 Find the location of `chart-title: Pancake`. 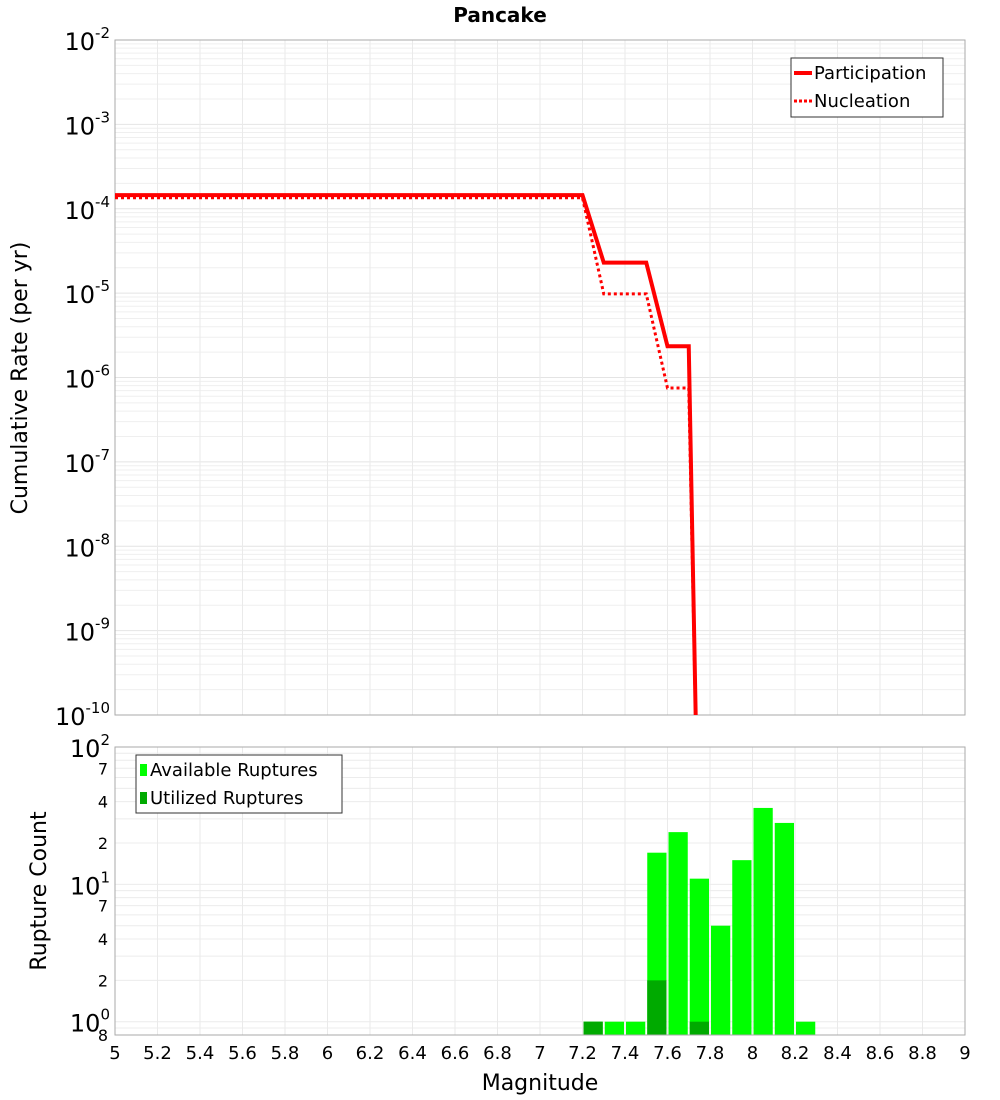

chart-title: Pancake is located at coordinates (500, 15).